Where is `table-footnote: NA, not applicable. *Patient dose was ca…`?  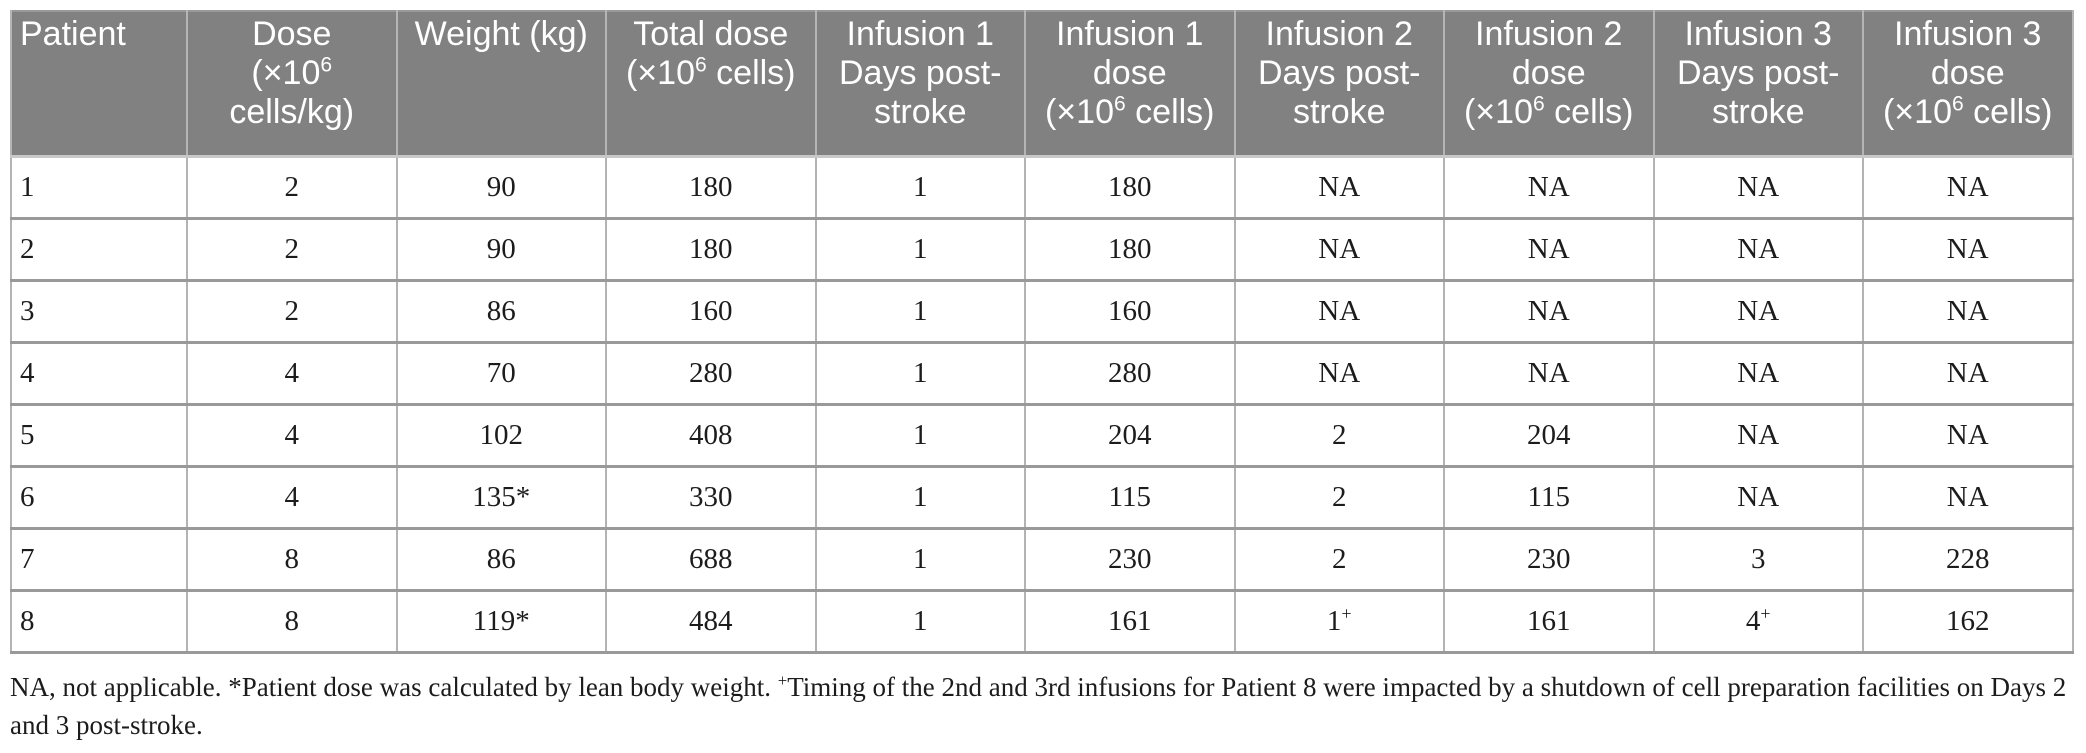 table-footnote: NA, not applicable. *Patient dose was ca… is located at coordinates (1038, 705).